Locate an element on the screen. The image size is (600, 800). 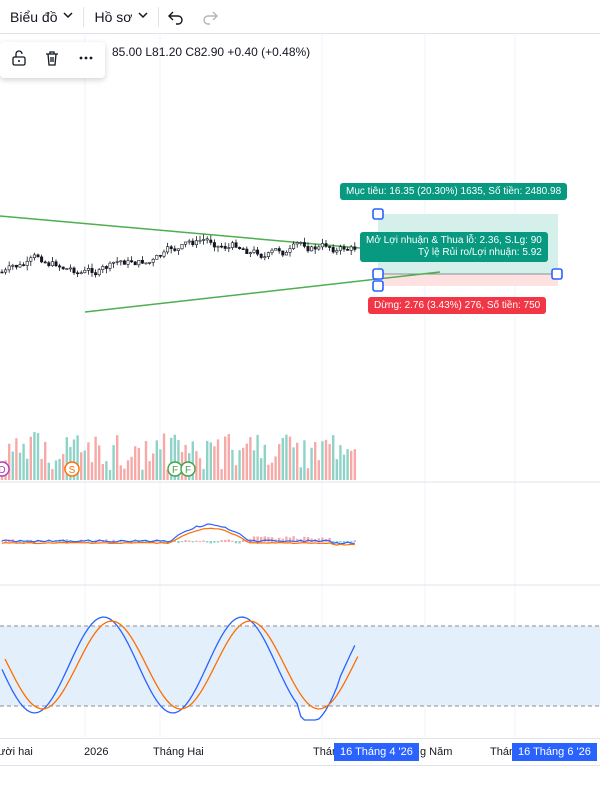
redo-button is located at coordinates (210, 16).